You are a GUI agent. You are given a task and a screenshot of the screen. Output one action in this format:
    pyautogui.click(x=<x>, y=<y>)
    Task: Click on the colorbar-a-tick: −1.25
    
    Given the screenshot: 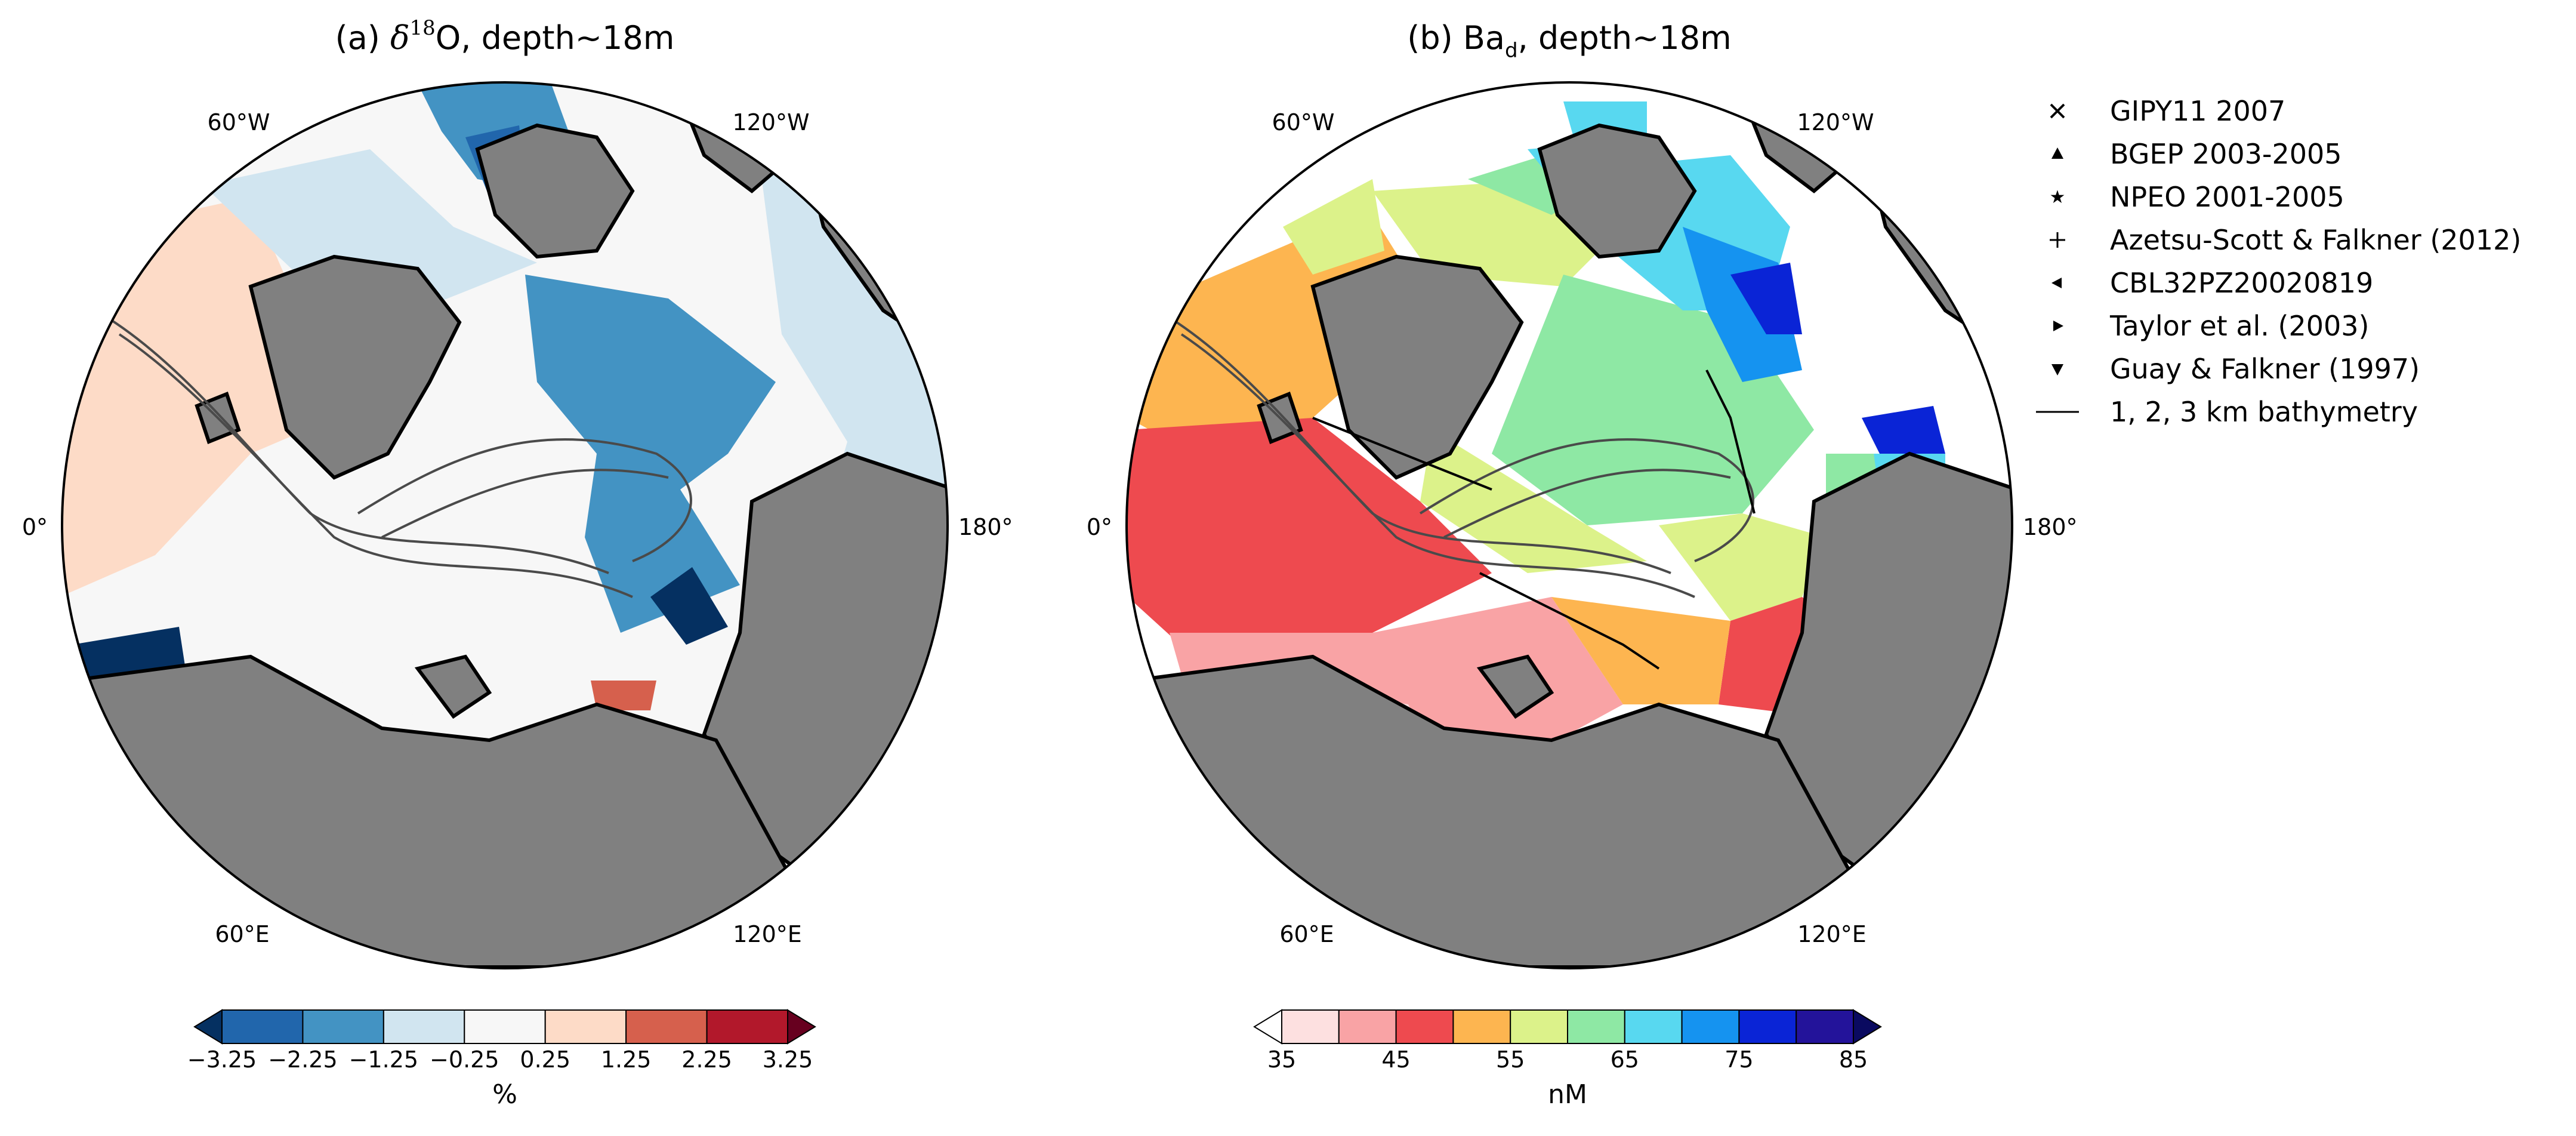 What is the action you would take?
    pyautogui.click(x=383, y=1059)
    